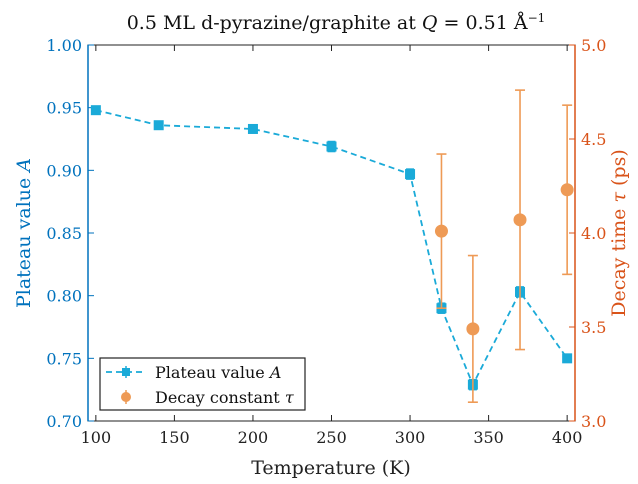 This screenshot has height=484, width=638. Describe the element at coordinates (96, 437) in the screenshot. I see `x-tick-label: 100` at that location.